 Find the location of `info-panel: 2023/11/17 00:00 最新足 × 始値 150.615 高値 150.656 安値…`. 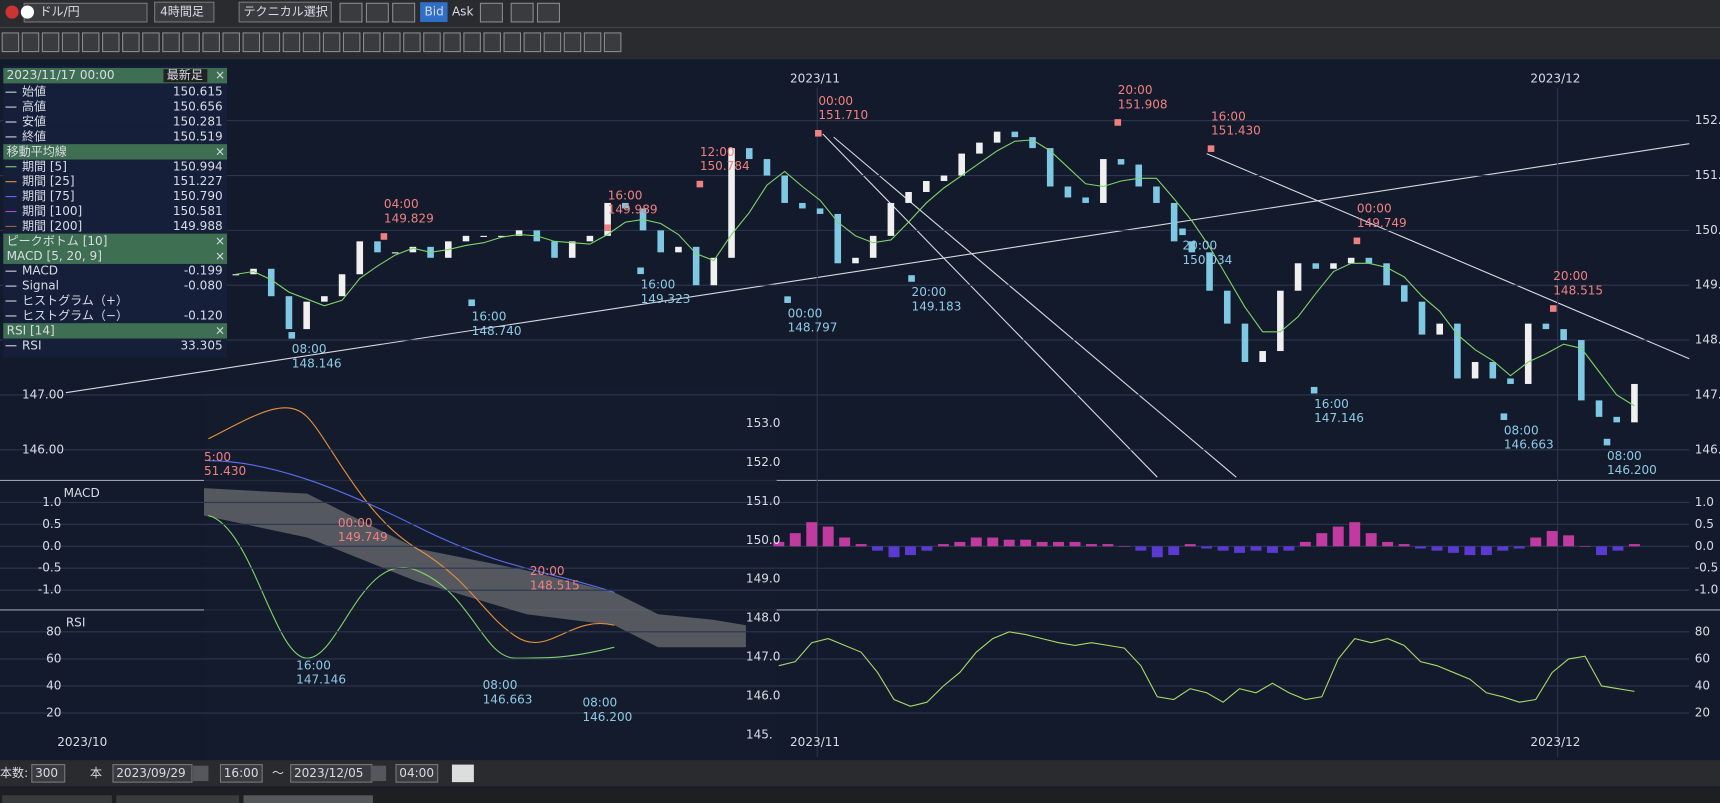

info-panel: 2023/11/17 00:00 最新足 × 始値 150.615 高値 150.656 安値… is located at coordinates (115, 211).